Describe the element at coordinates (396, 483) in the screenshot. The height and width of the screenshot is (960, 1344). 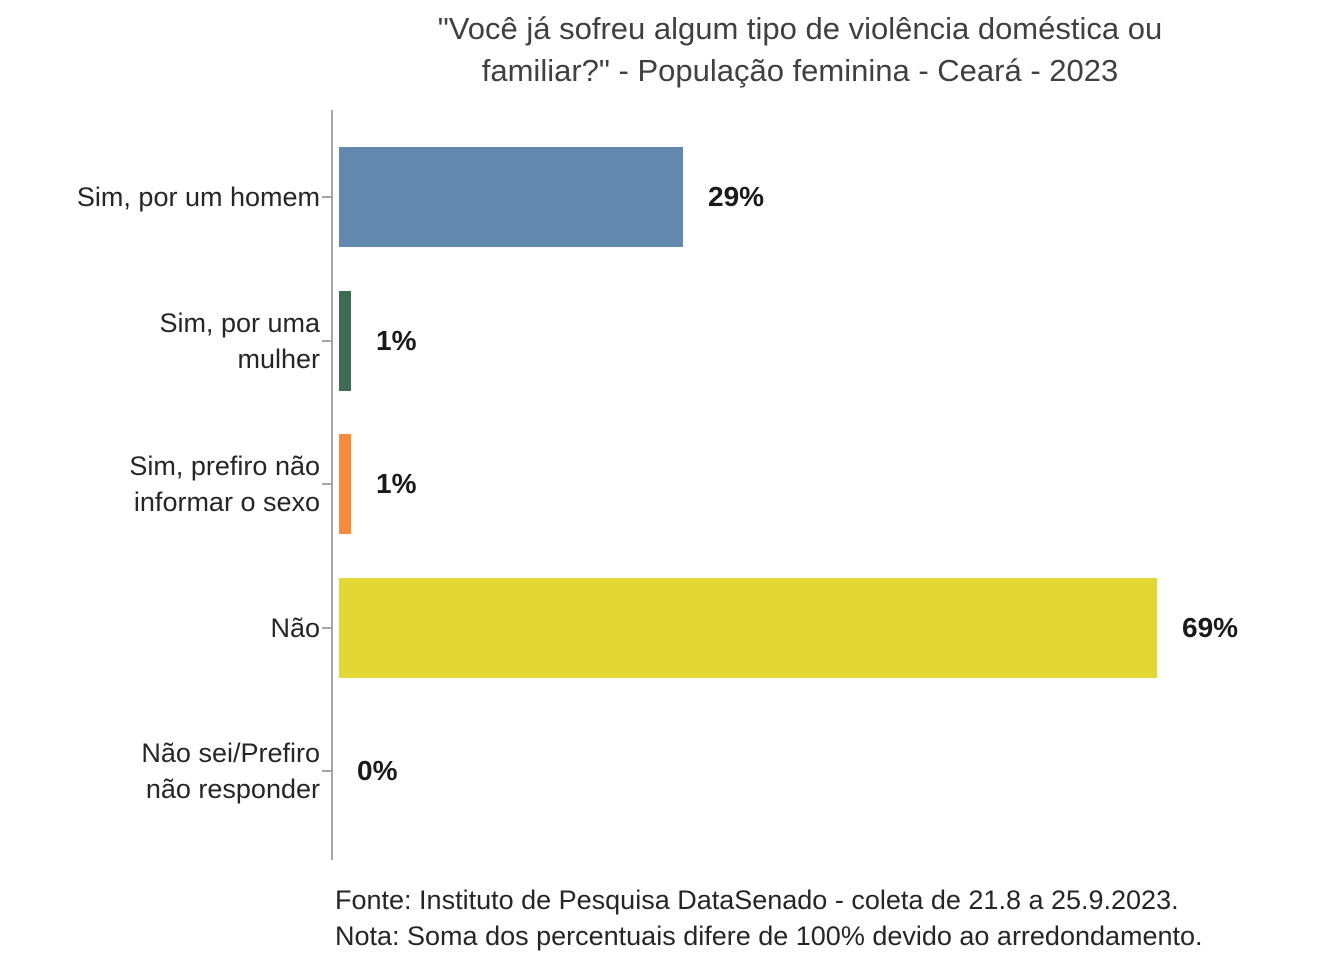
I see `value-label-2: 1%` at that location.